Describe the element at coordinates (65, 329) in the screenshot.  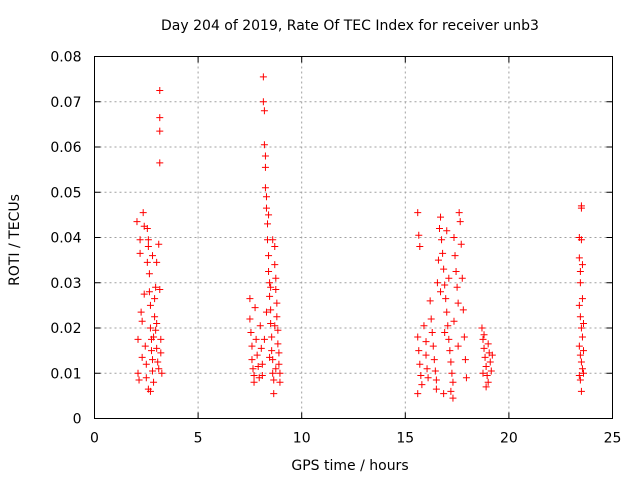
I see `y-tick-label: 0.02` at that location.